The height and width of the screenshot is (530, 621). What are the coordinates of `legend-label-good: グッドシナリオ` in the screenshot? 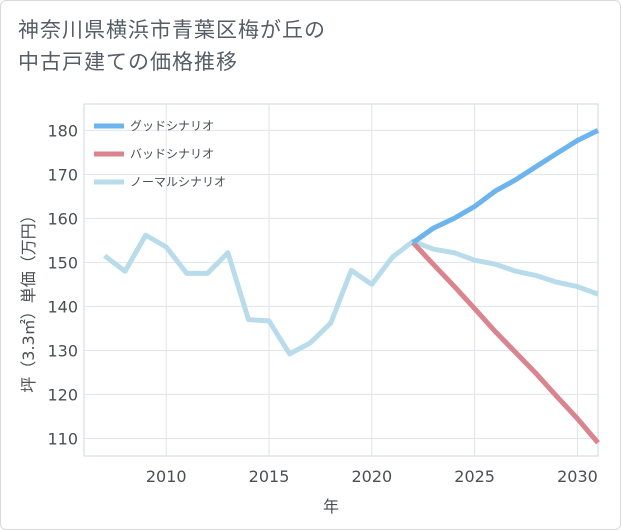 It's located at (172, 126).